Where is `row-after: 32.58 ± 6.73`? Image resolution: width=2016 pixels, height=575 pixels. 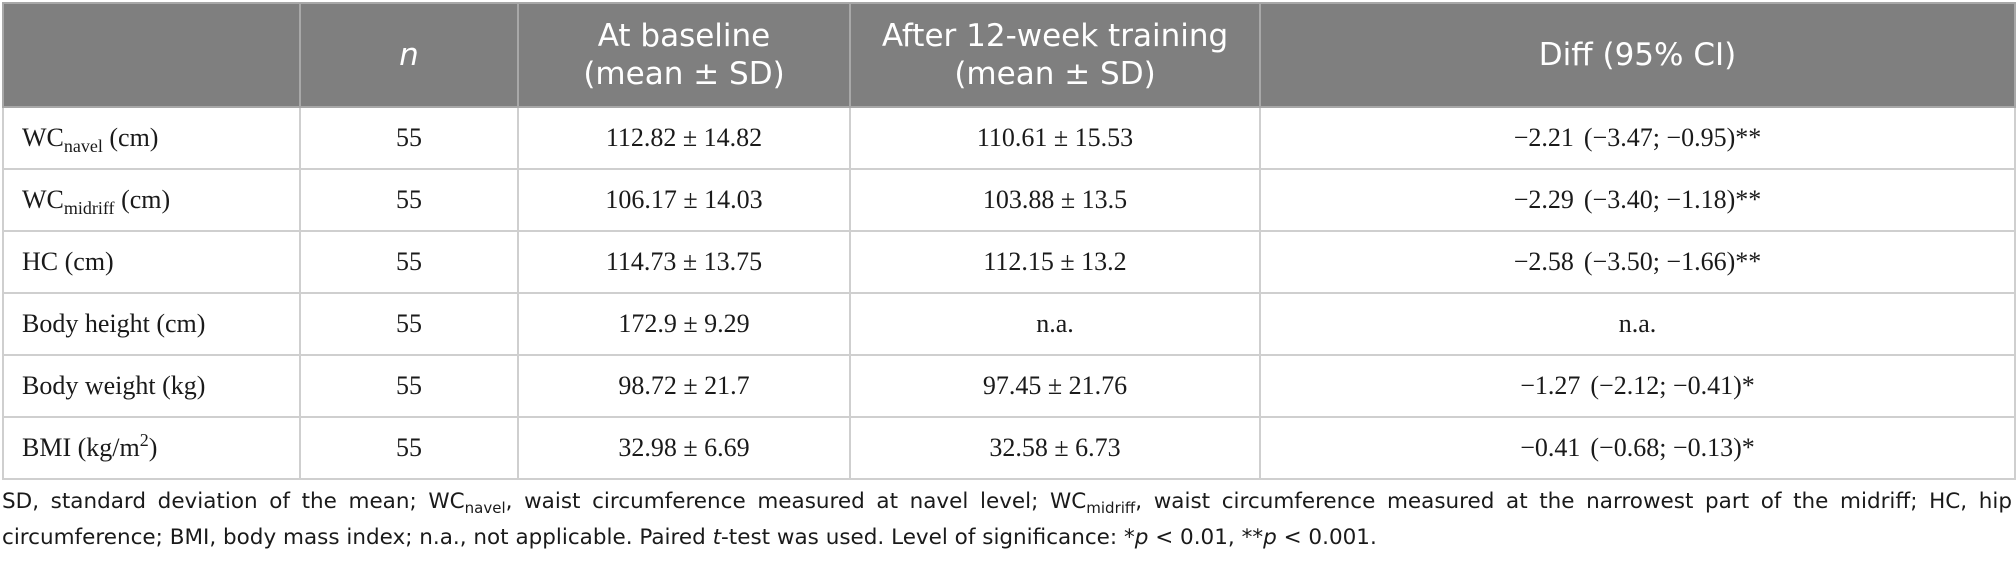 row-after: 32.58 ± 6.73 is located at coordinates (1055, 448).